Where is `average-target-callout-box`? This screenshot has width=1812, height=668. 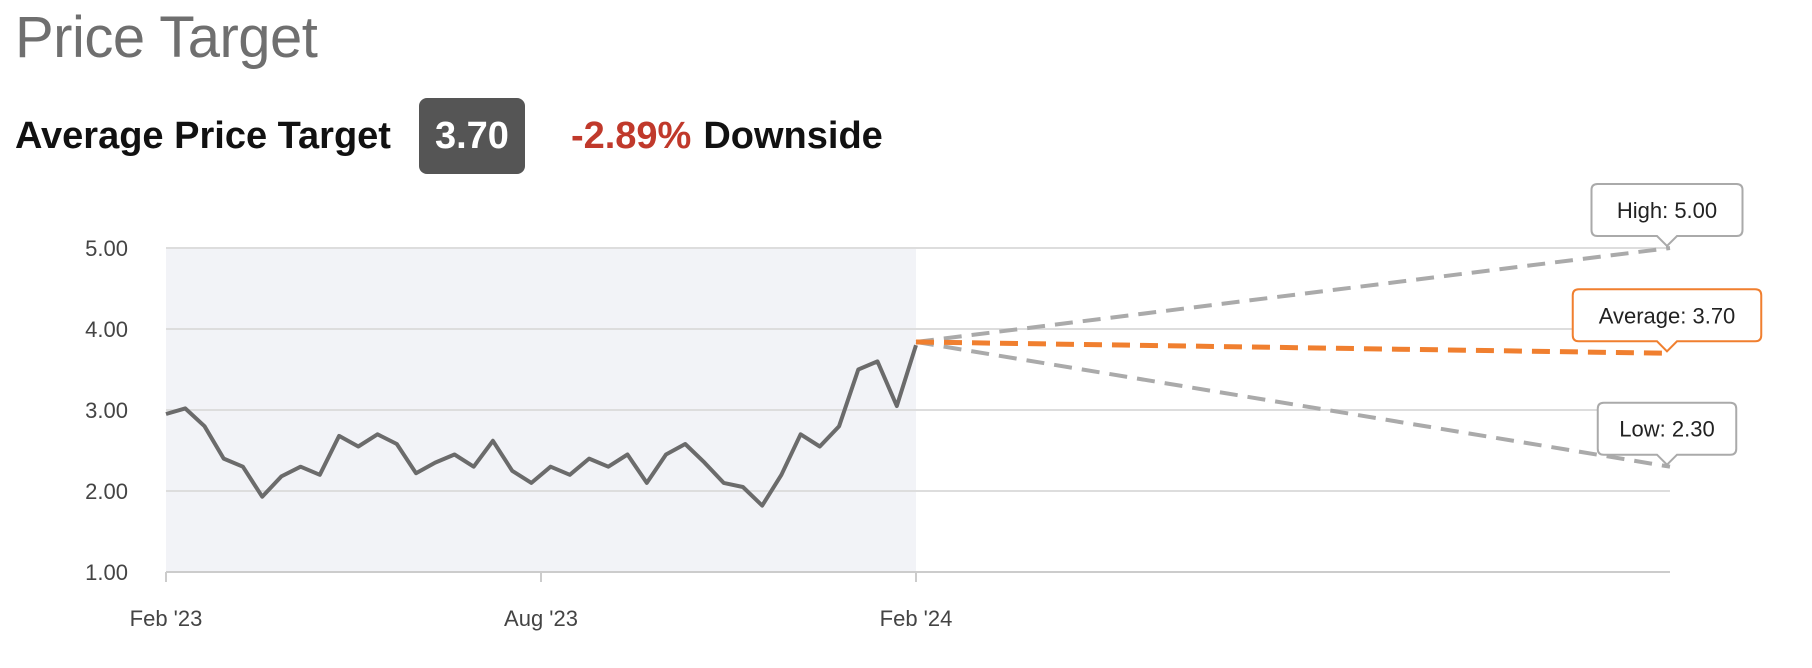
average-target-callout-box is located at coordinates (1667, 320).